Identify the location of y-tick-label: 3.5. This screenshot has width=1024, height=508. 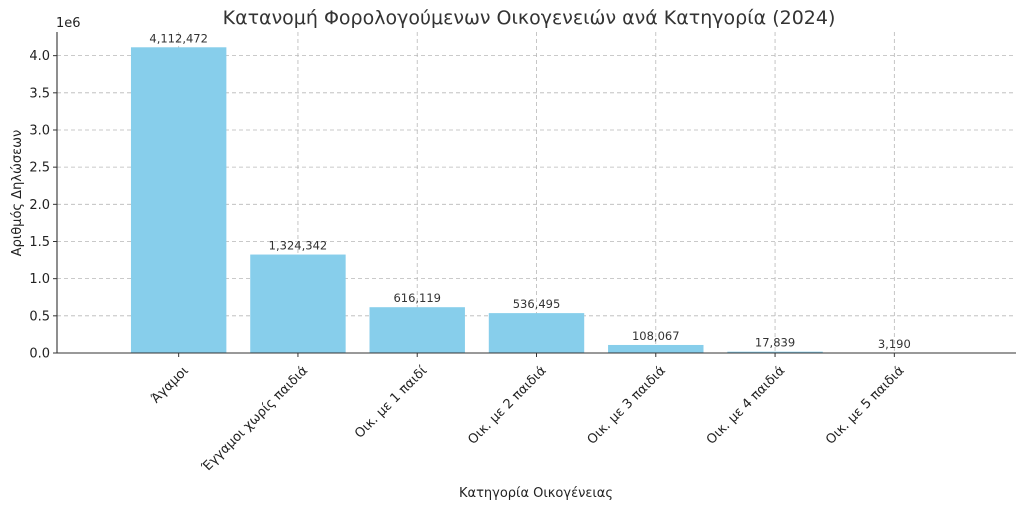
(39, 93).